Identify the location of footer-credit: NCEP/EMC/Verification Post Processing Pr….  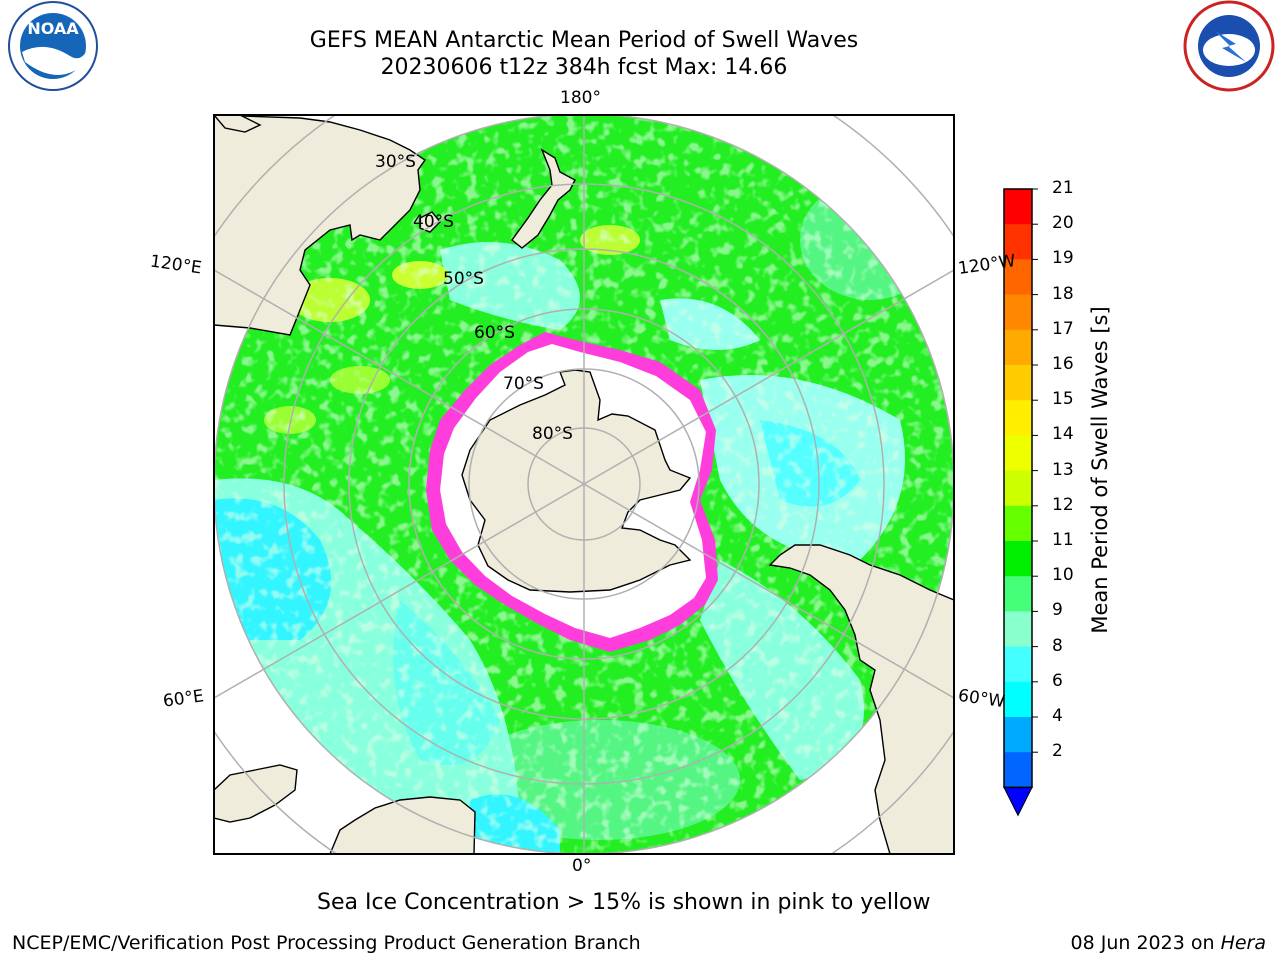
(326, 943).